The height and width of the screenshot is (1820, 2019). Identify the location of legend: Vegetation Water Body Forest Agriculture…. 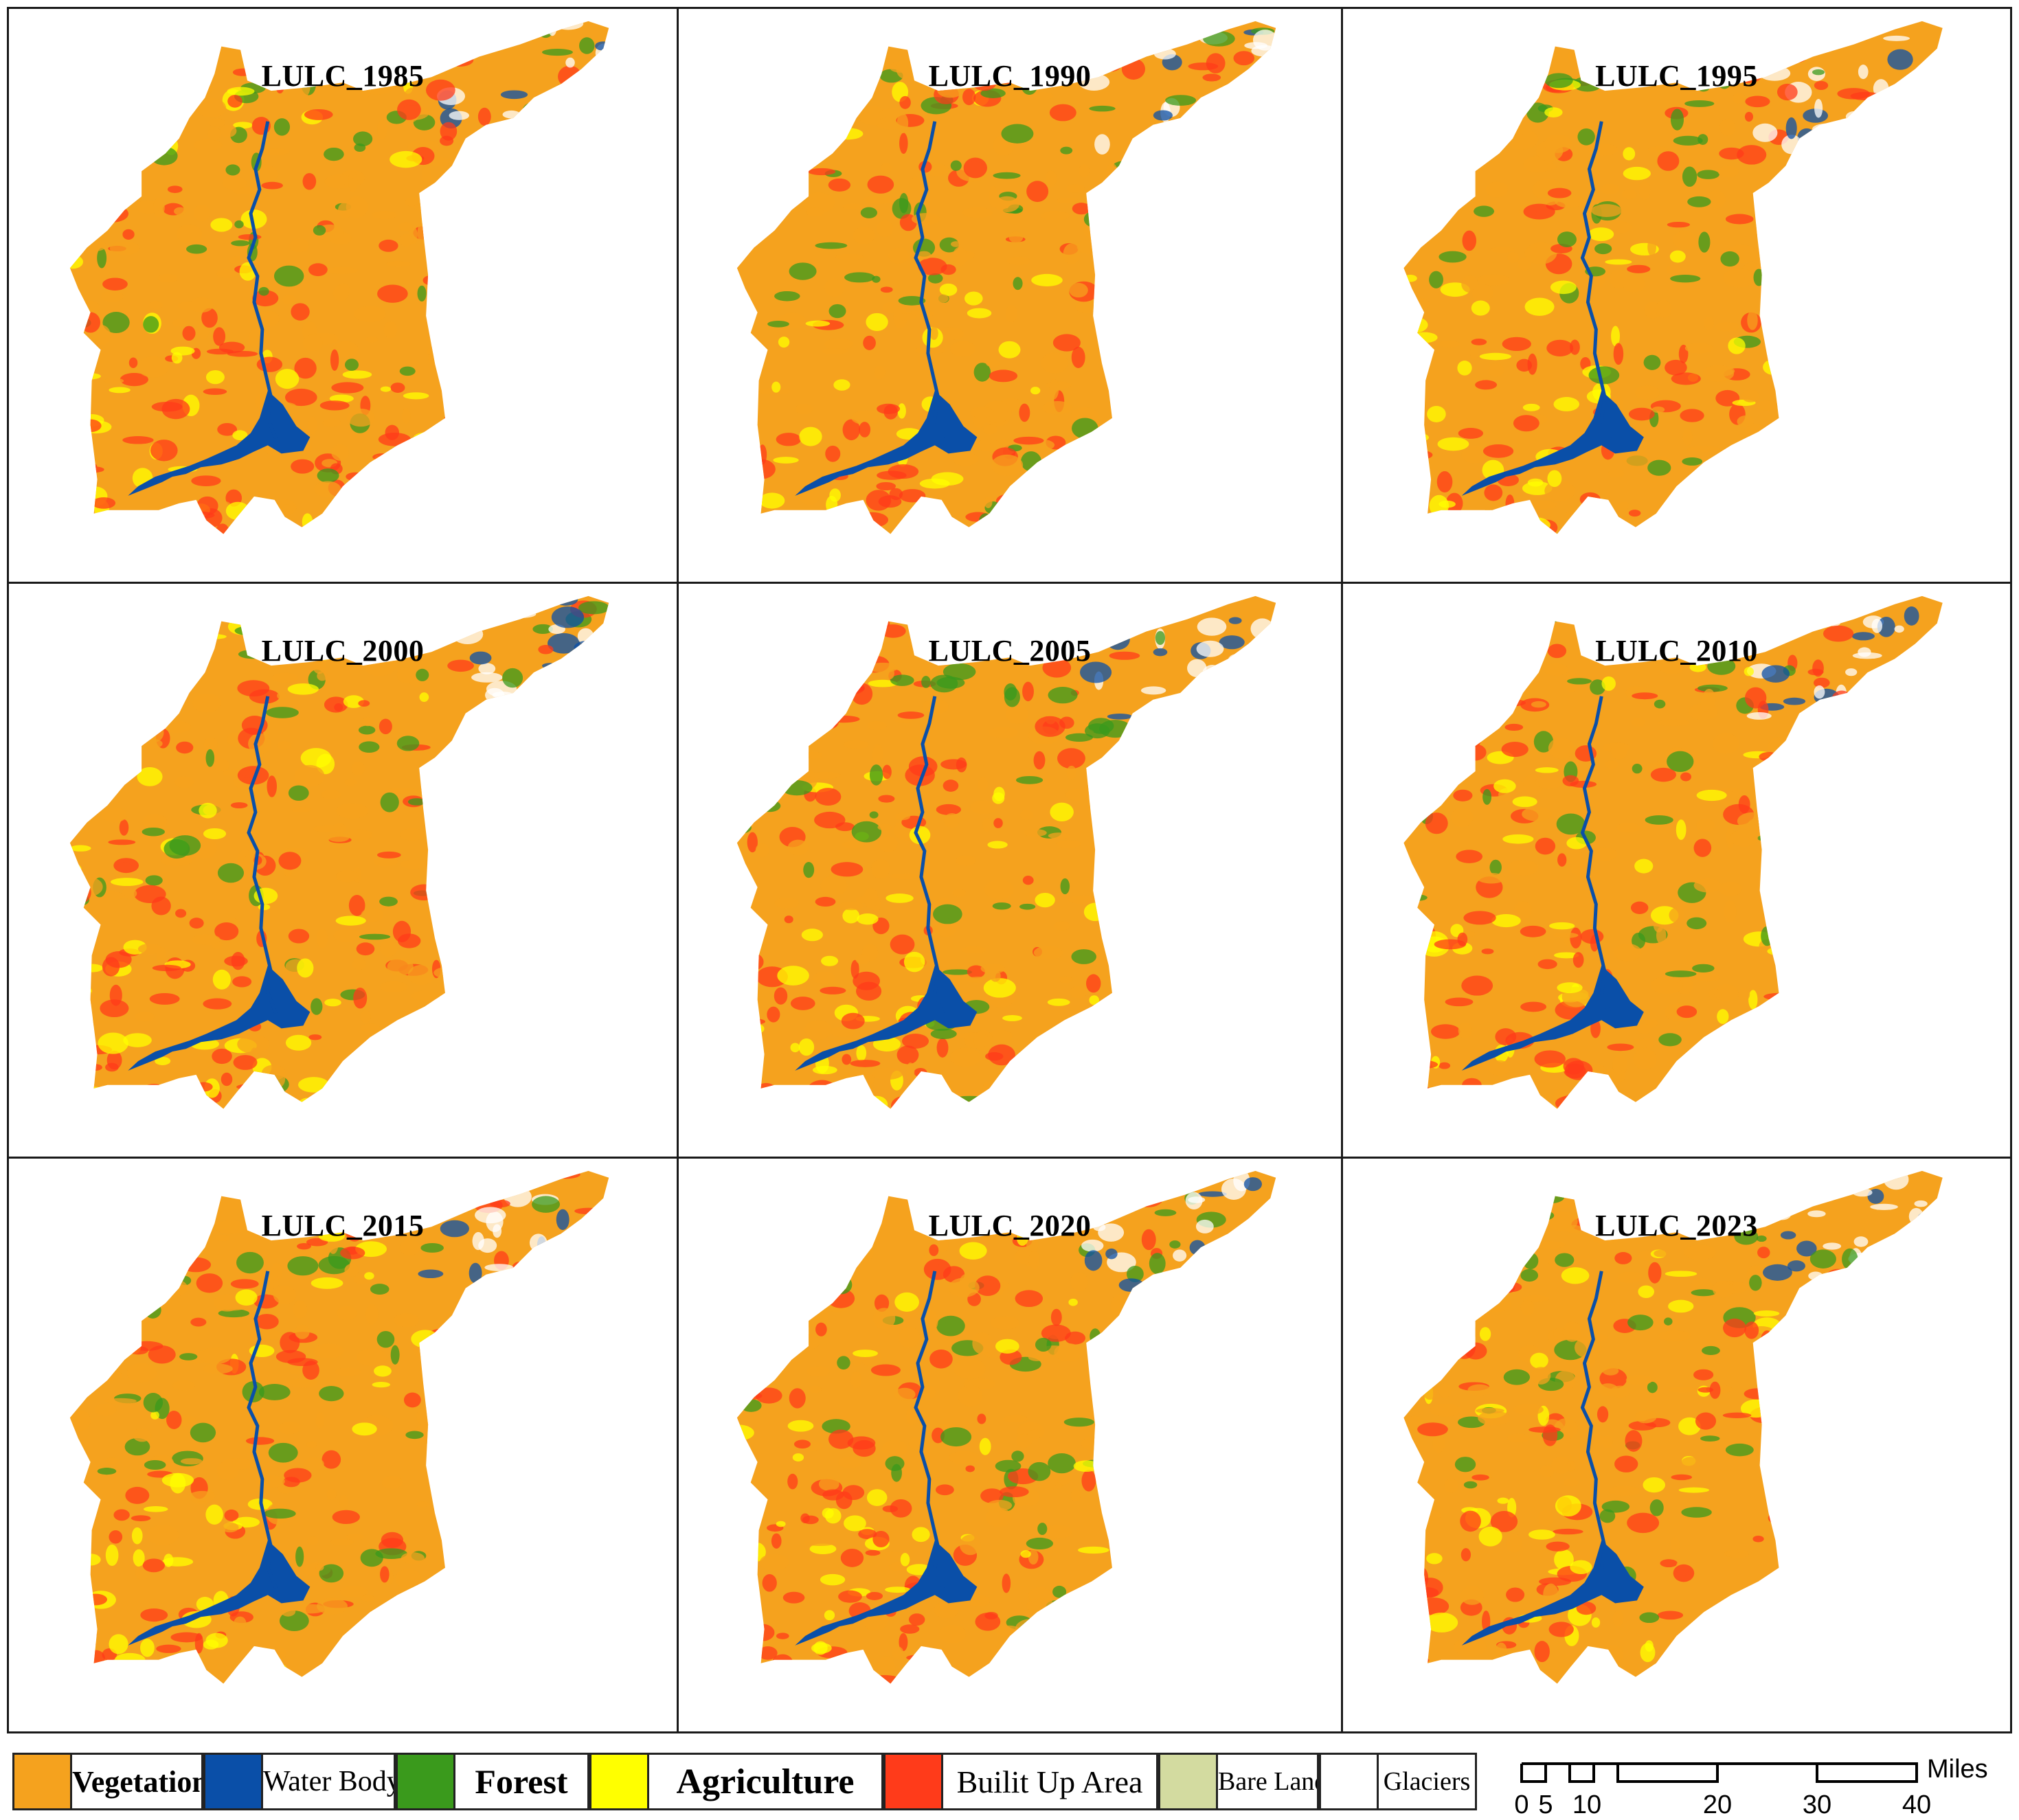
(1010, 1782).